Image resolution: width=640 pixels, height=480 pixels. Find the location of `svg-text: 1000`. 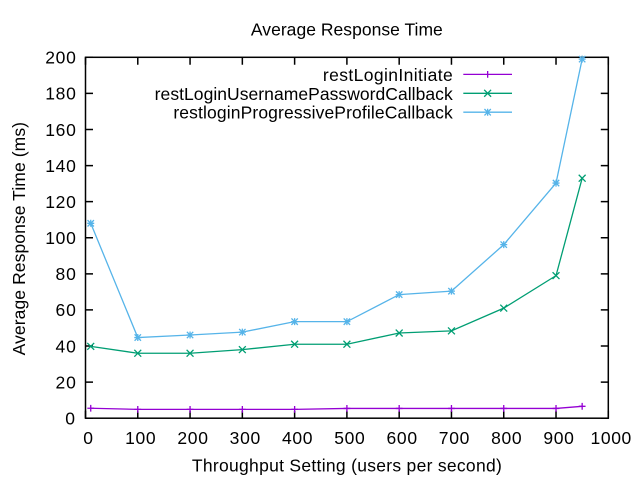

svg-text: 1000 is located at coordinates (611, 438).